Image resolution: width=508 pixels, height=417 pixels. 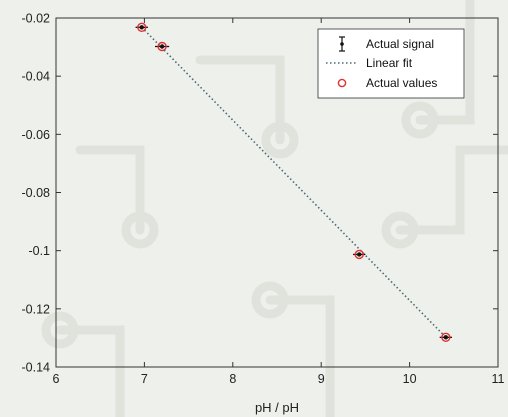 What do you see at coordinates (321, 379) in the screenshot?
I see `x-tick-label: 9` at bounding box center [321, 379].